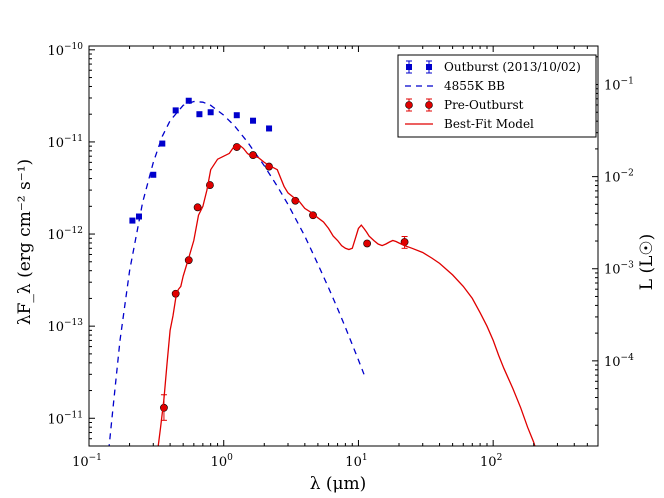 The height and width of the screenshot is (498, 664). I want to click on y-tick-label-right: 10⁻¹, so click(619, 85).